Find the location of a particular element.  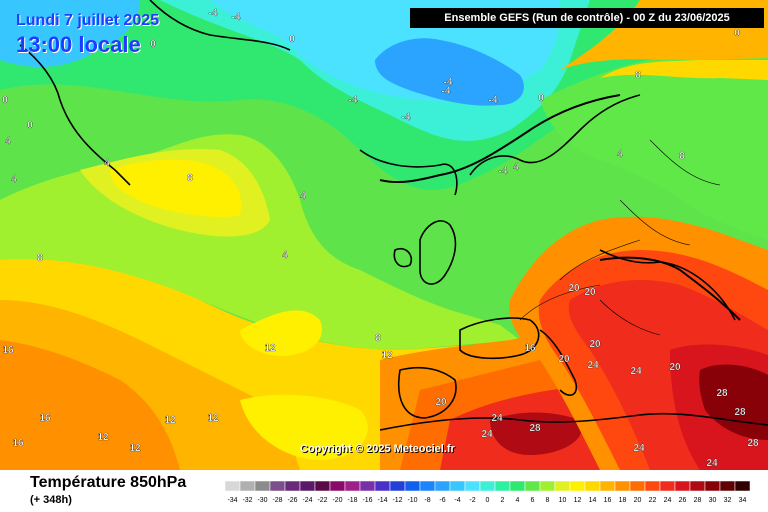

legend-tick-label: -26 is located at coordinates (292, 500).